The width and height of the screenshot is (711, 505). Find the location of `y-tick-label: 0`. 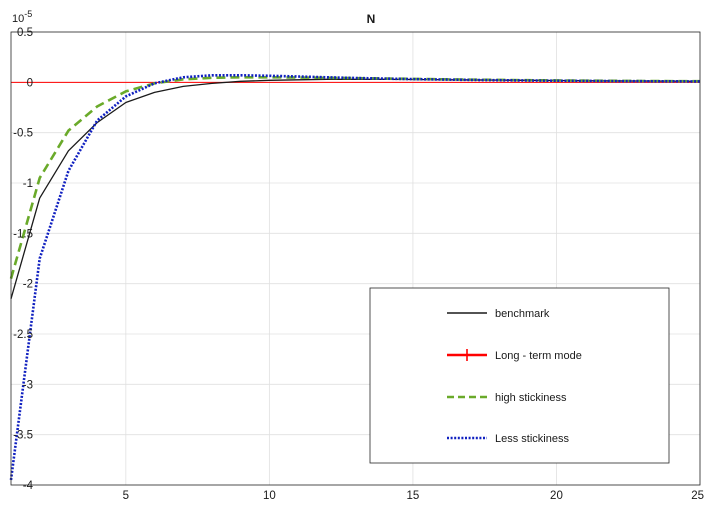

y-tick-label: 0 is located at coordinates (30, 83).